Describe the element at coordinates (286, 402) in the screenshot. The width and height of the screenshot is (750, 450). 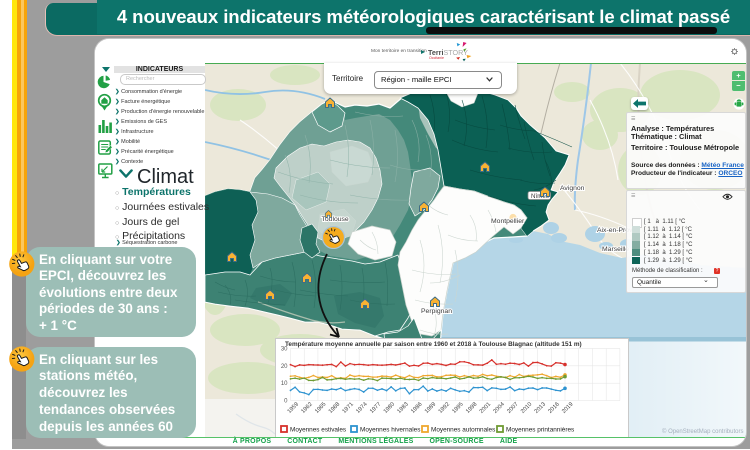
I see `svg-text: 0` at that location.